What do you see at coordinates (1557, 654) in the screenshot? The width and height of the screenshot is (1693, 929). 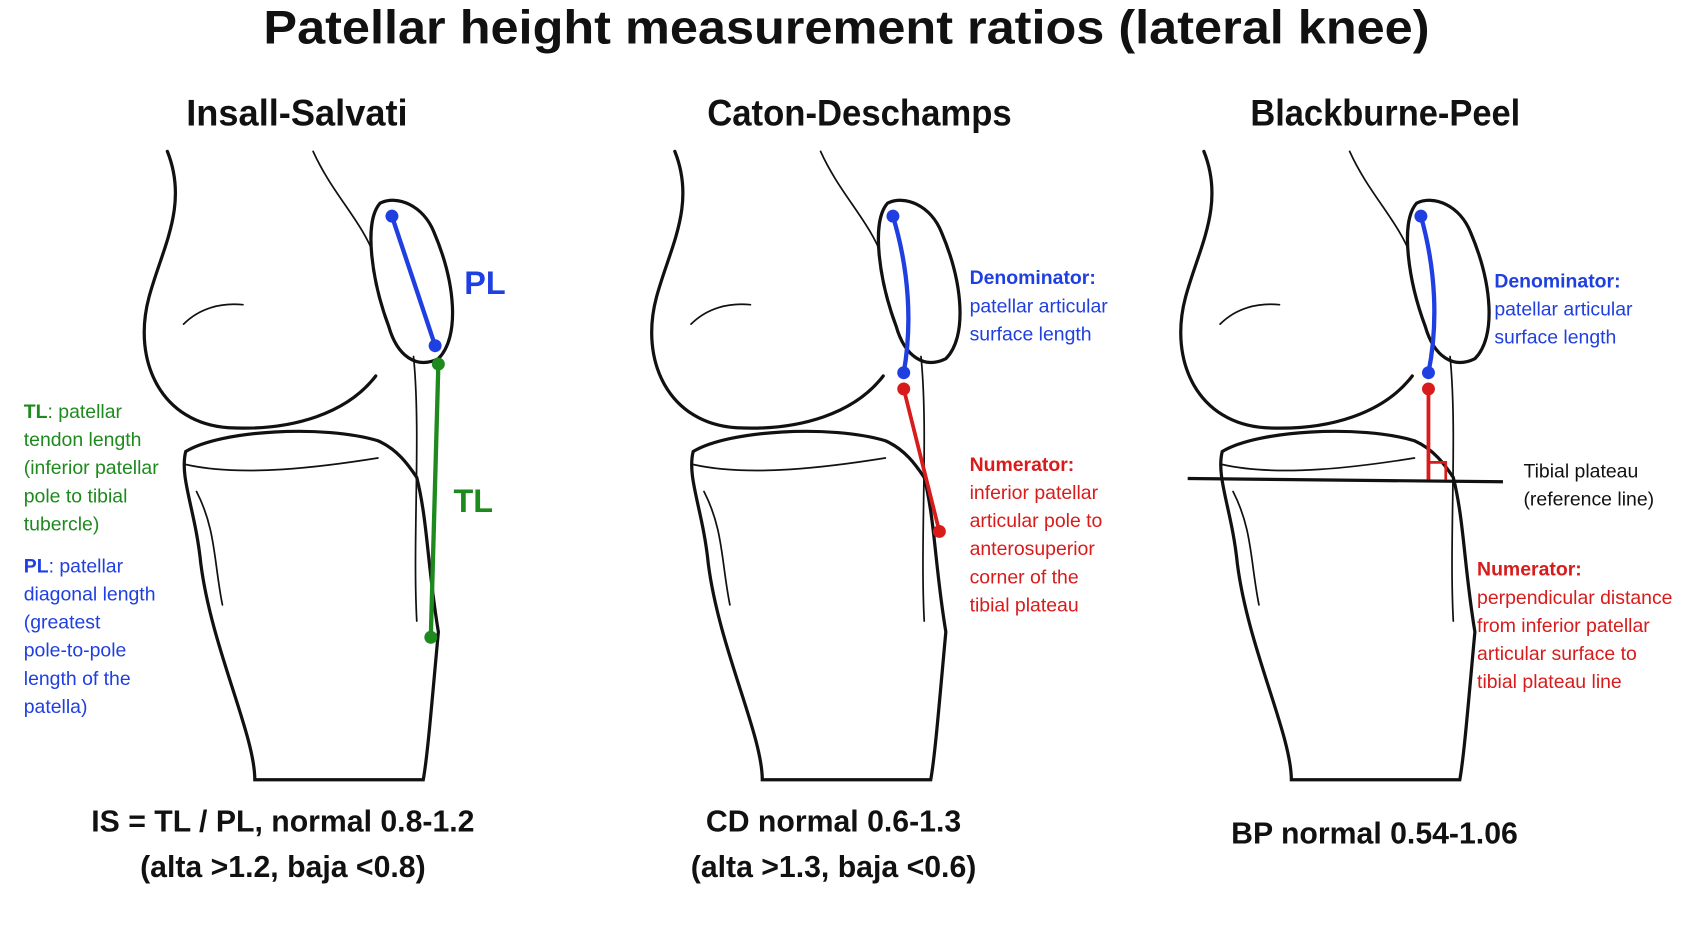 I see `note-line: articular surface to` at bounding box center [1557, 654].